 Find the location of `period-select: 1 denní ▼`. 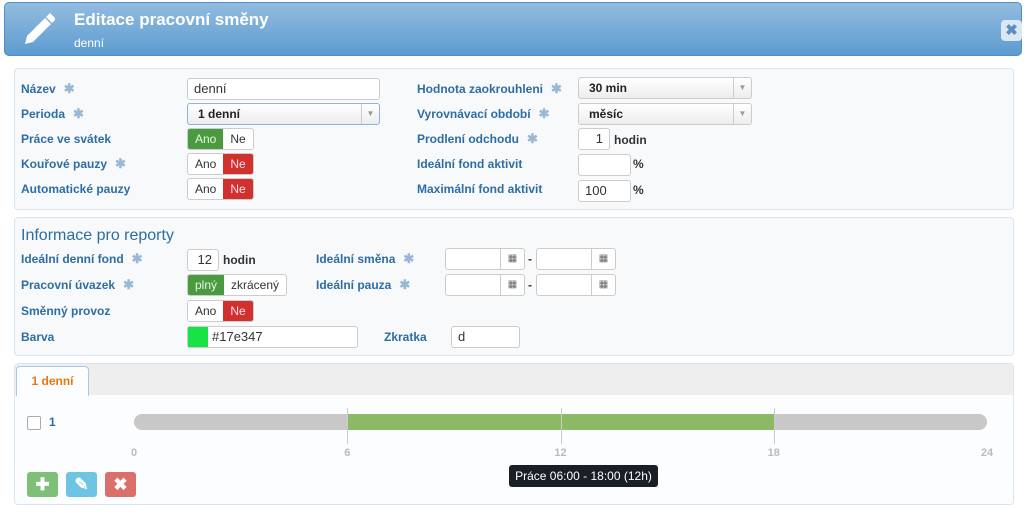

period-select: 1 denní ▼ is located at coordinates (283, 114).